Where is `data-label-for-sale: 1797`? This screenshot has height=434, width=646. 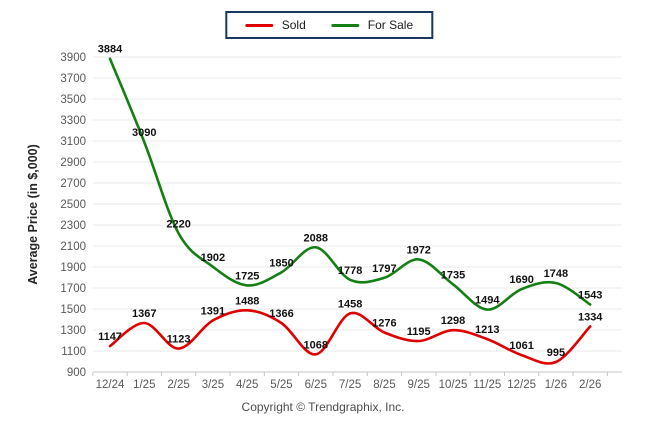 data-label-for-sale: 1797 is located at coordinates (384, 269).